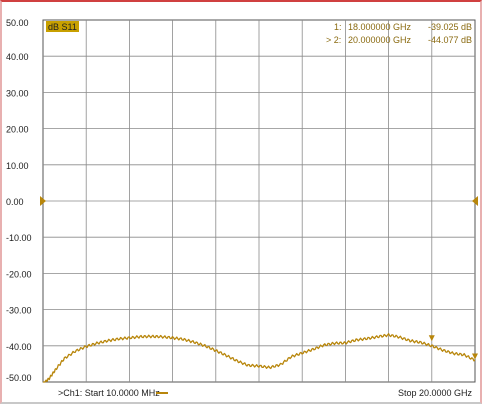 The width and height of the screenshot is (482, 404). What do you see at coordinates (17, 166) in the screenshot?
I see `y-tick-label: 10.00` at bounding box center [17, 166].